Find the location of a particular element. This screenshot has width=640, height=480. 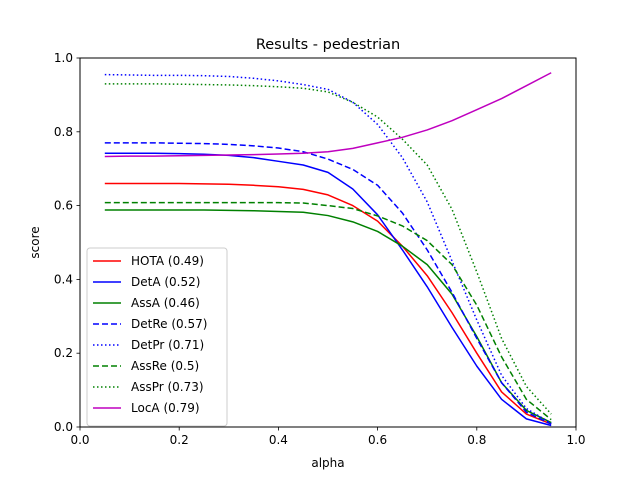

x-axis-ticks: 0.0 0.2 0.4 0.6 0.8 1.0 is located at coordinates (328, 437).